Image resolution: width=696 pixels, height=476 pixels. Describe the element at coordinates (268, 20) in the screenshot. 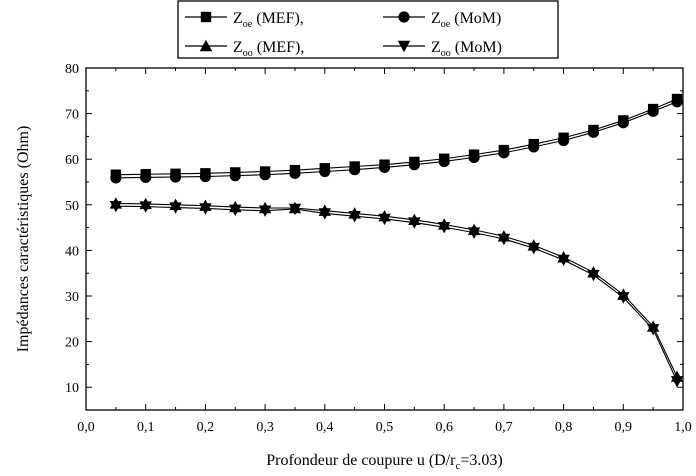

I see `legend-label: Zoe (MEF),` at that location.